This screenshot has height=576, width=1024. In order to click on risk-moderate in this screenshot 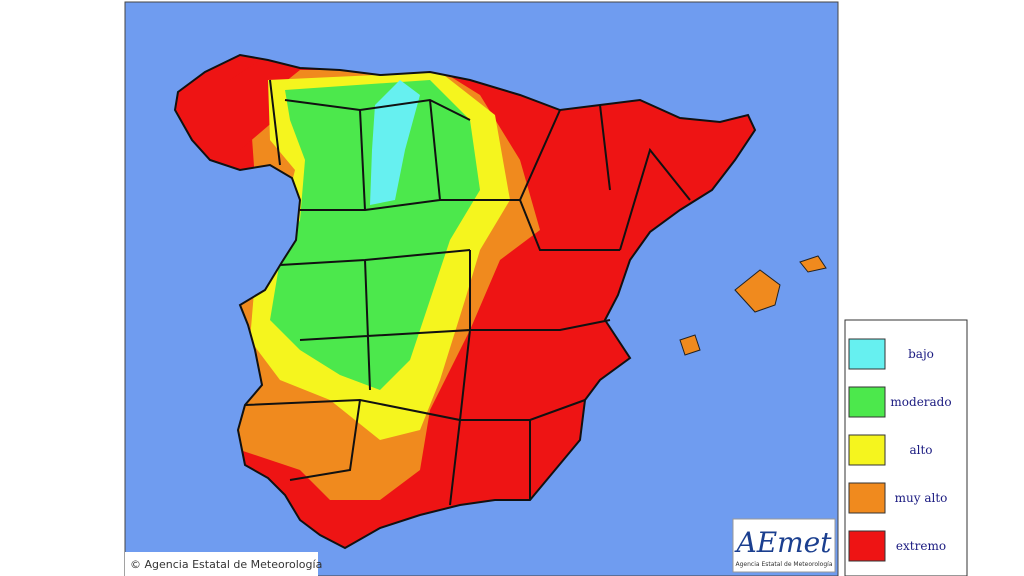, I will do `click(375, 235)`.